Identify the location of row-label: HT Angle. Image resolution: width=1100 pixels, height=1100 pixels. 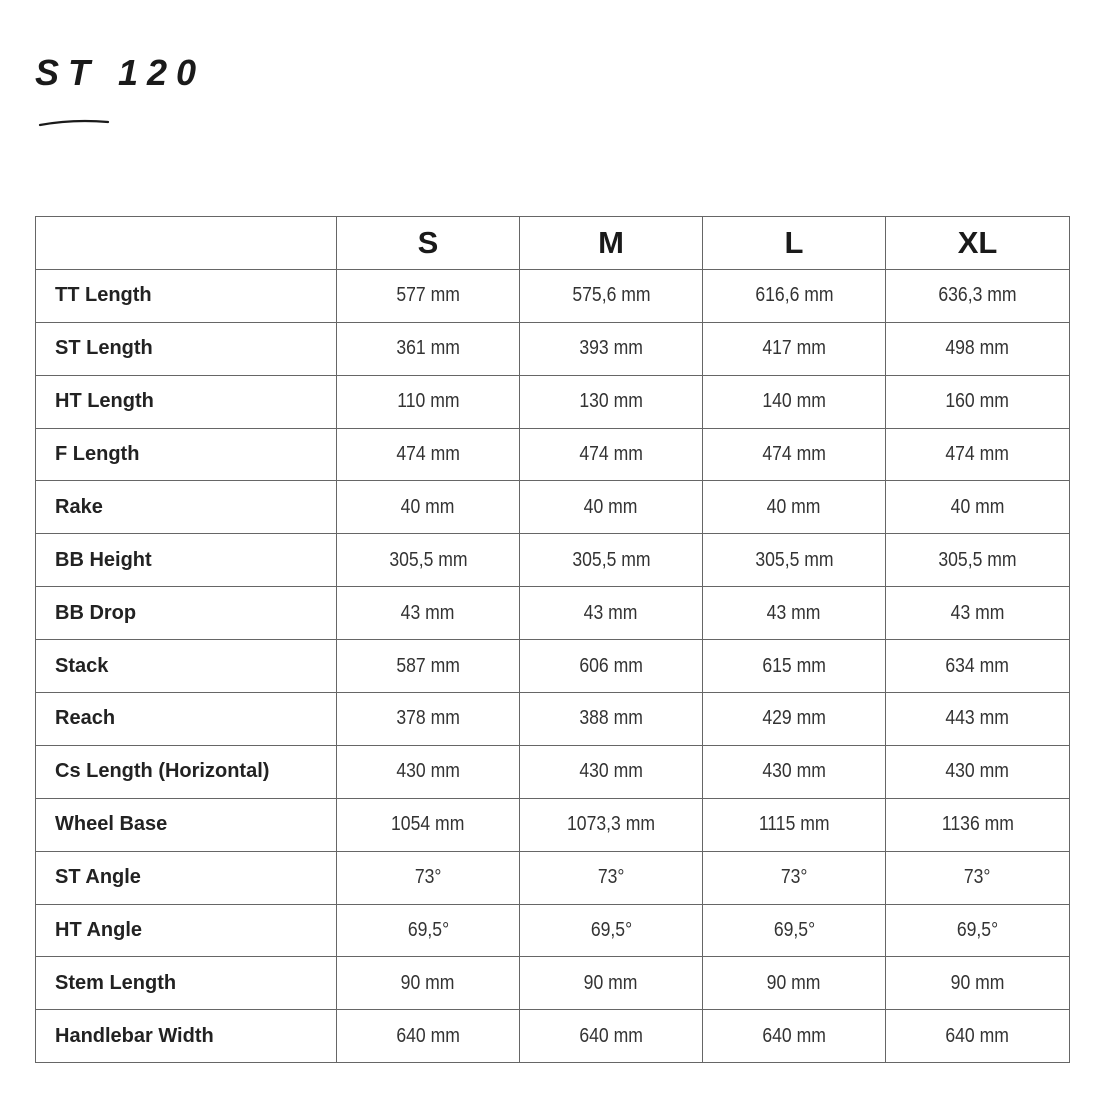
(186, 930).